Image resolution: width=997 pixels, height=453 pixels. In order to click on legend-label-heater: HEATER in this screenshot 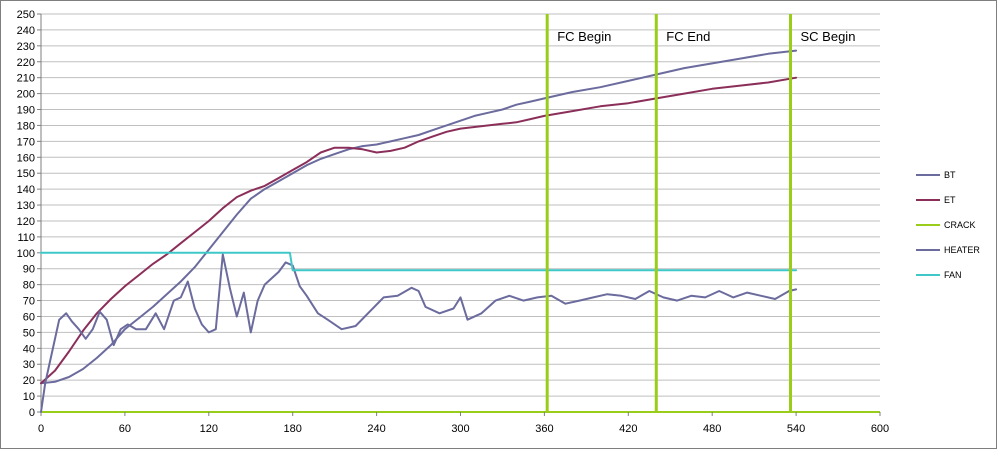, I will do `click(962, 250)`.